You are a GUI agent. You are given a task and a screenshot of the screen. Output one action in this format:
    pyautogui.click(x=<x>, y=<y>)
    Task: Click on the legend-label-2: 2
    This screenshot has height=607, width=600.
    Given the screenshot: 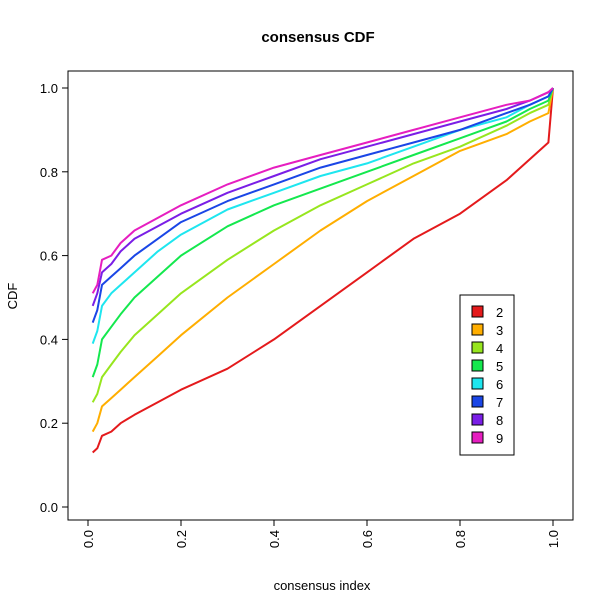 What is the action you would take?
    pyautogui.click(x=499, y=312)
    